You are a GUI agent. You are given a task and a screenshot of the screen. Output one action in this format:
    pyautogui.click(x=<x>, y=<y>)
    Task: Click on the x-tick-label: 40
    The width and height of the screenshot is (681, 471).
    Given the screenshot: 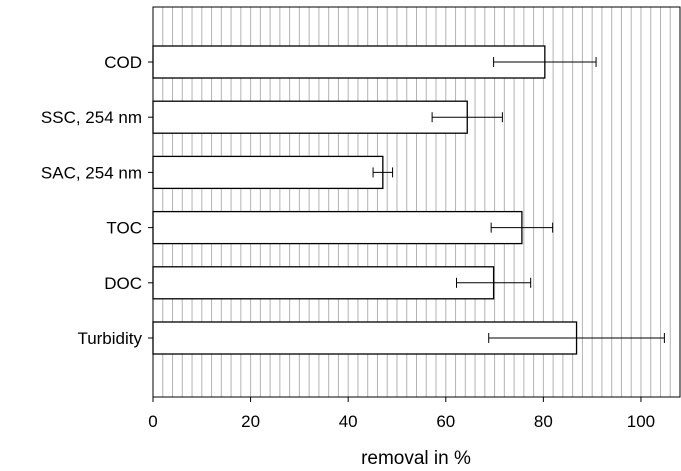 What is the action you would take?
    pyautogui.click(x=348, y=421)
    